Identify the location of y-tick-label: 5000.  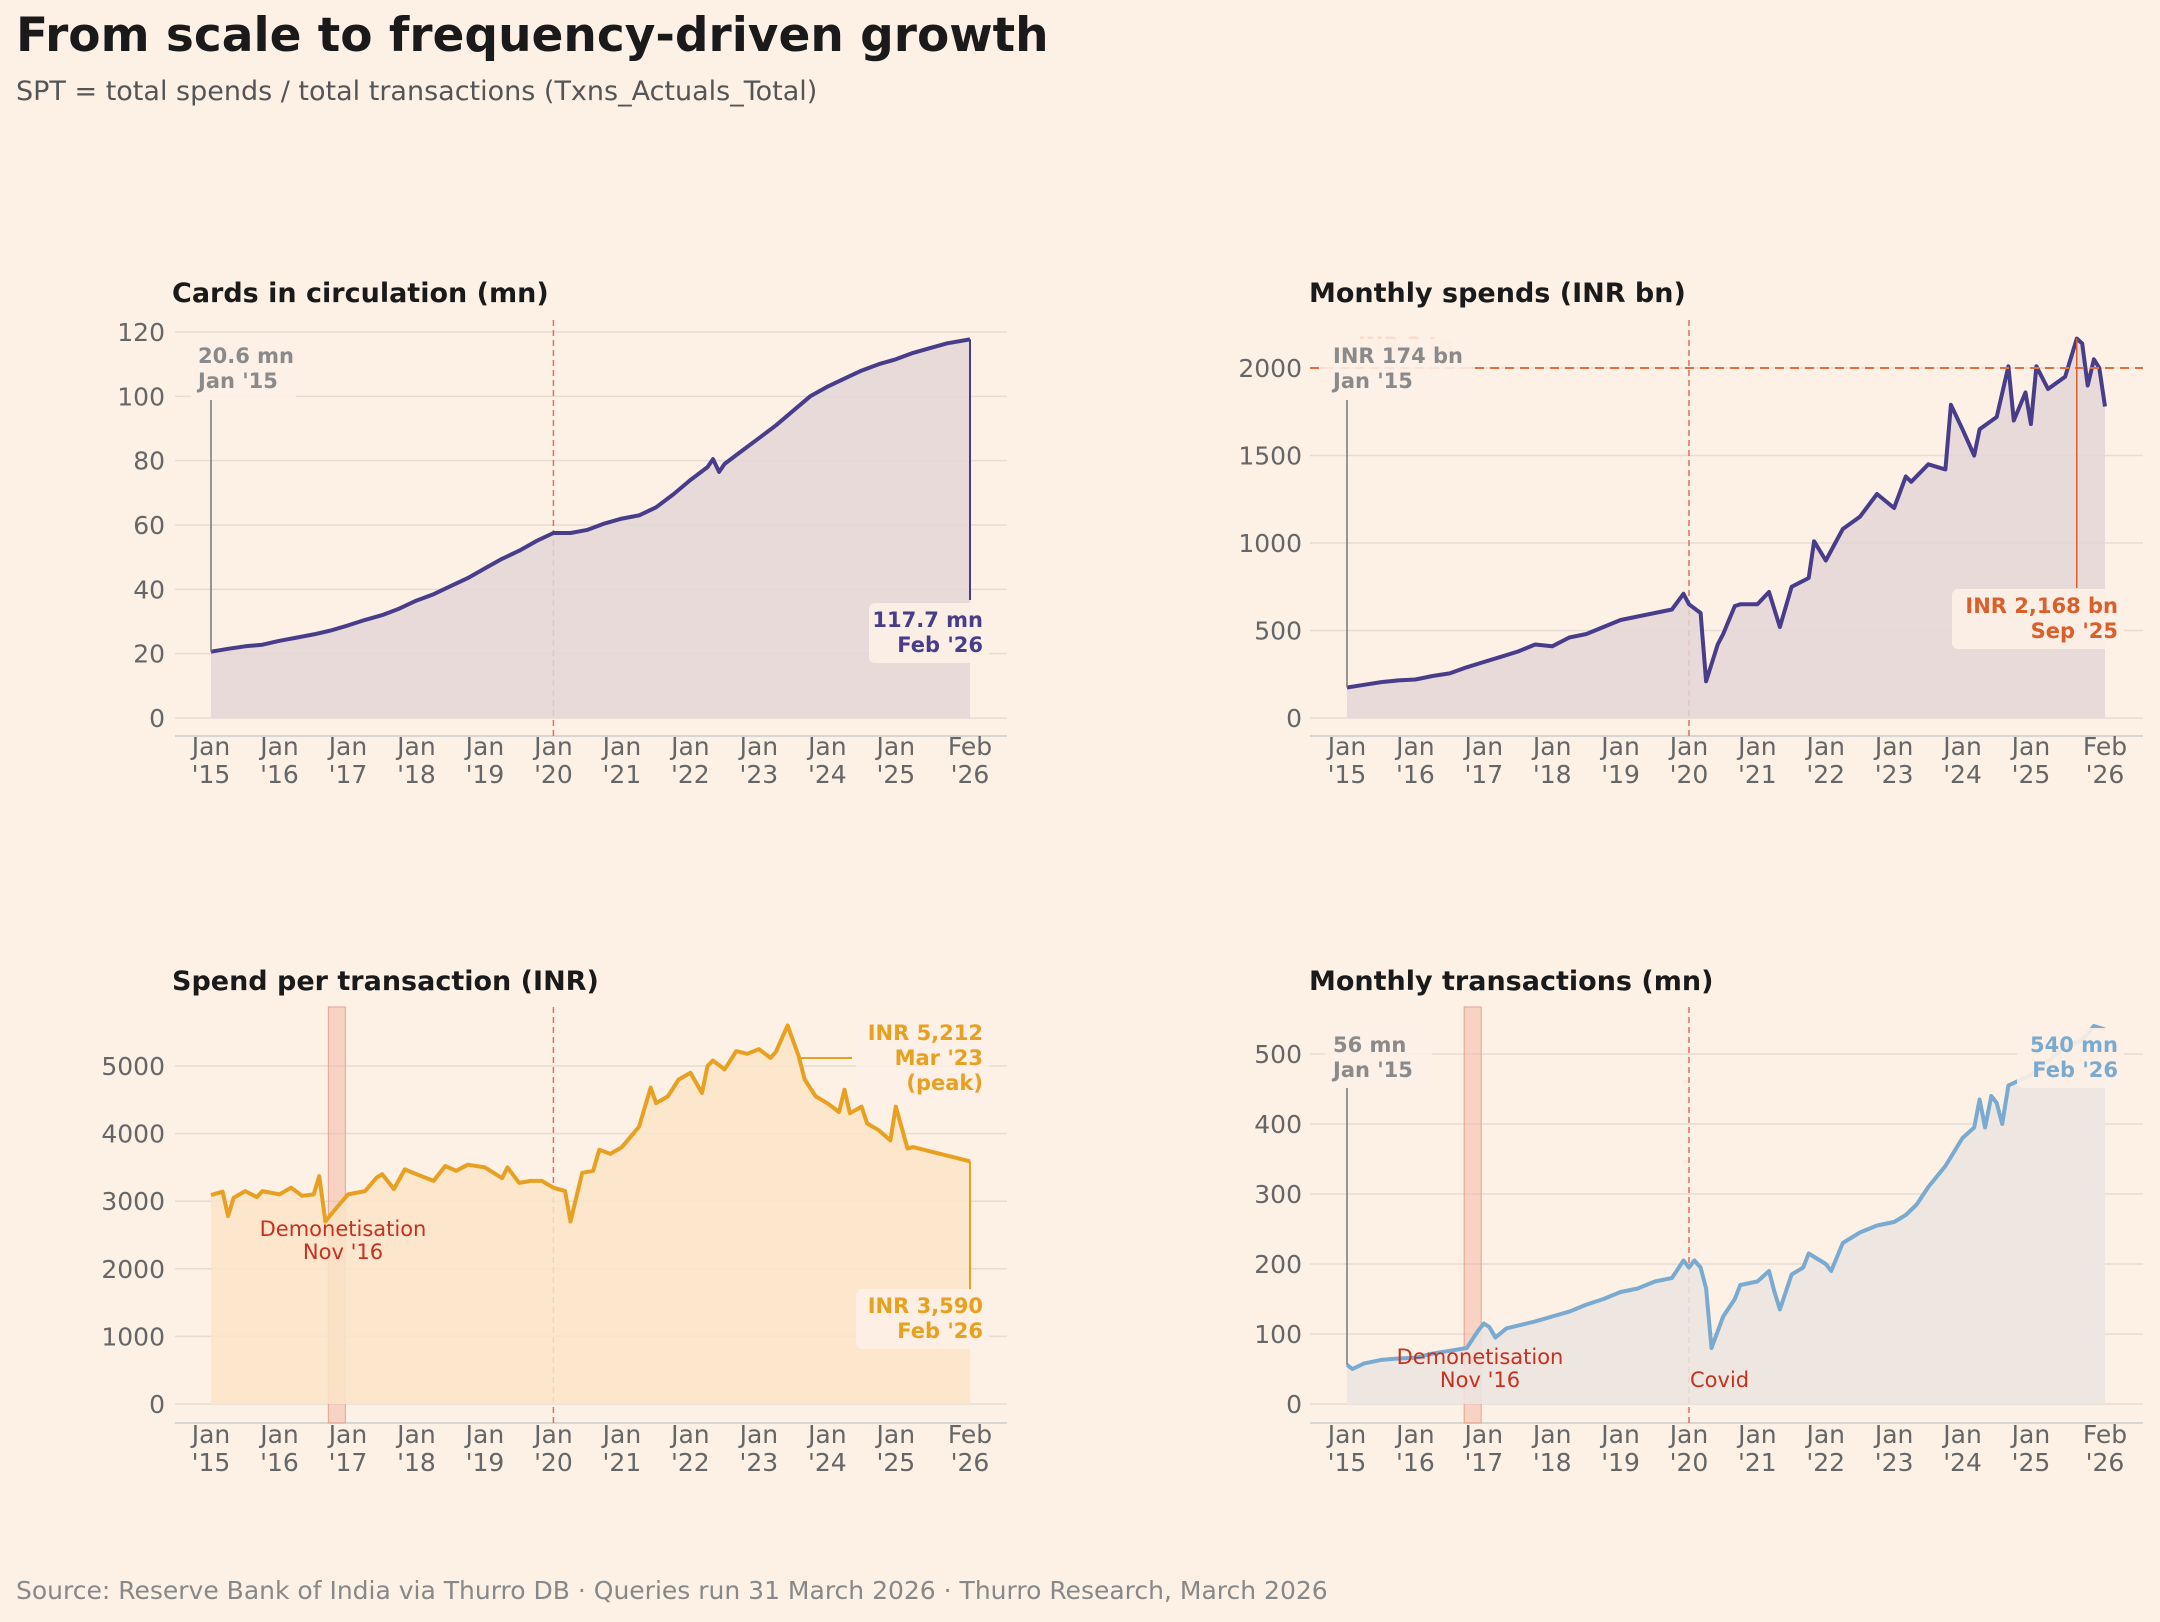
(133, 1066).